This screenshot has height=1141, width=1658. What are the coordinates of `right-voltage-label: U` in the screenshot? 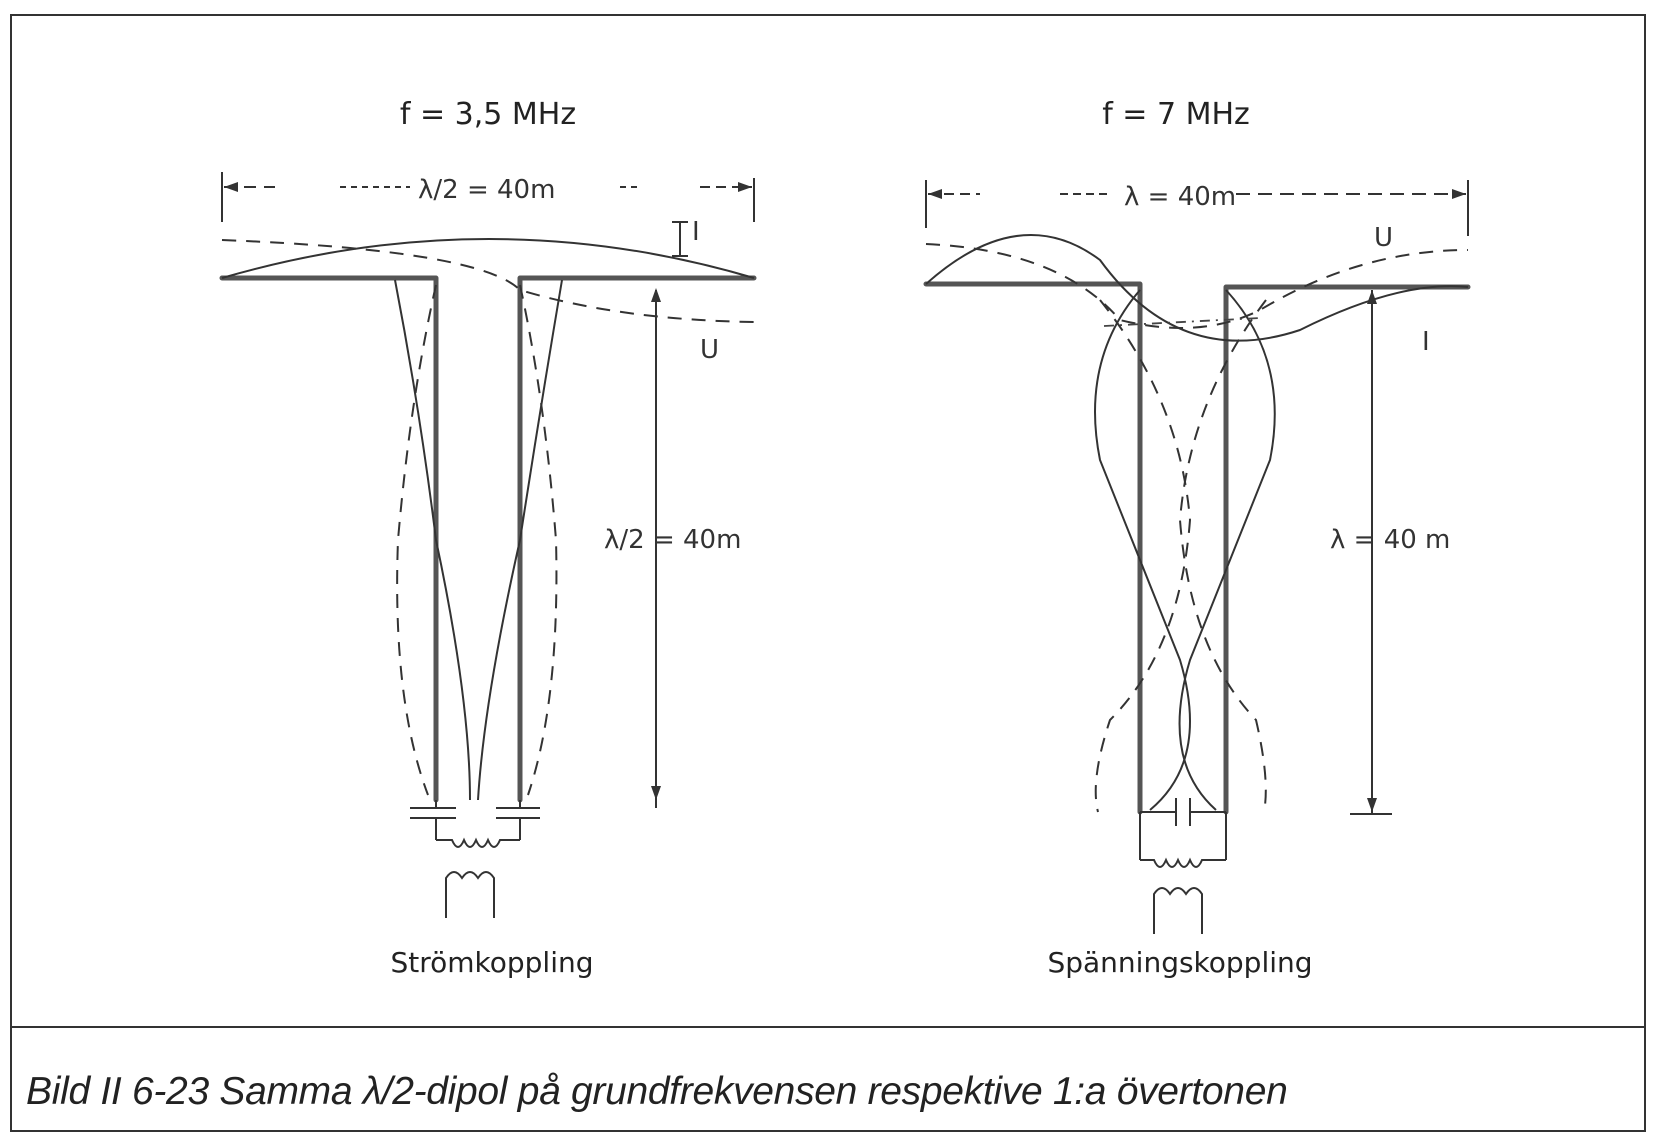 It's located at (1383, 238).